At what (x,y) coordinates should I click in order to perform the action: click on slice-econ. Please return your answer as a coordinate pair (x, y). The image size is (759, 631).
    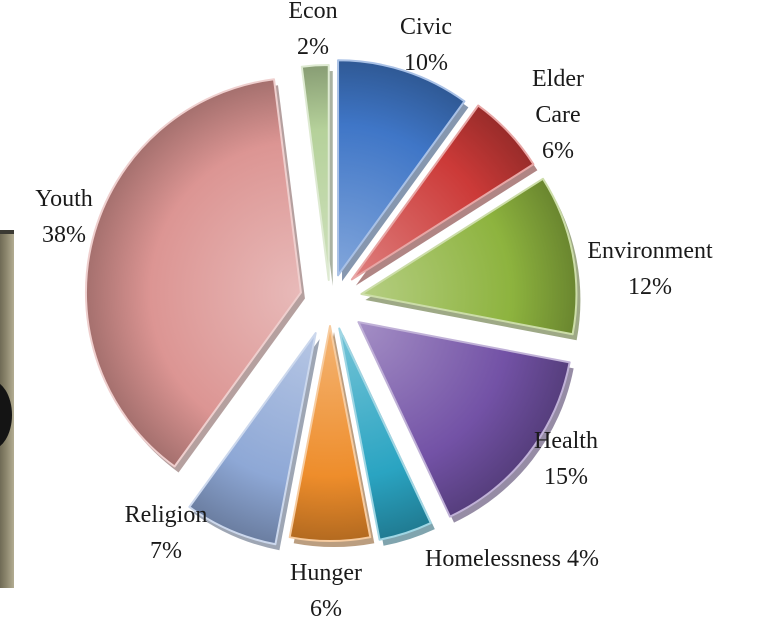
    Looking at the image, I should click on (316, 175).